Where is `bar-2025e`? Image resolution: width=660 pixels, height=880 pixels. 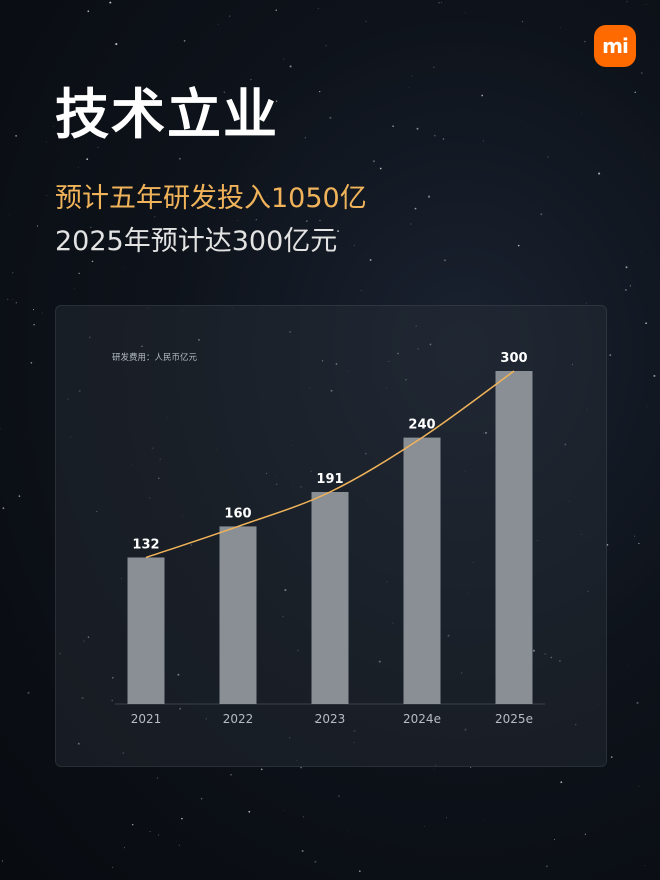
bar-2025e is located at coordinates (514, 537).